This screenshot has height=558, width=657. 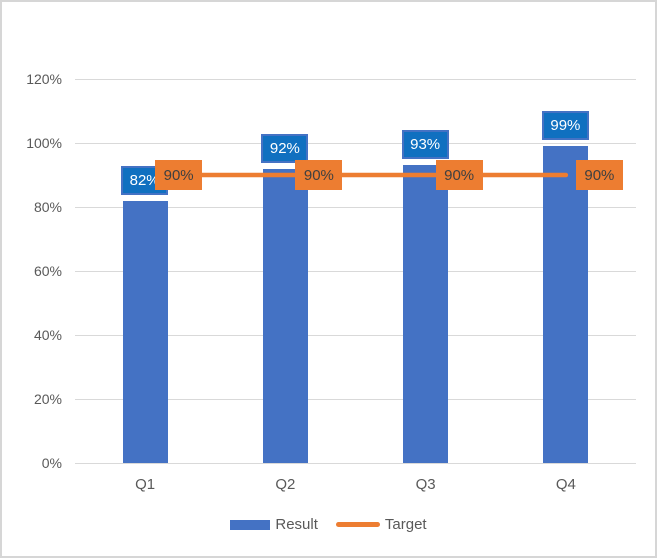 What do you see at coordinates (47, 335) in the screenshot?
I see `y-axis-tick-40%: 40%` at bounding box center [47, 335].